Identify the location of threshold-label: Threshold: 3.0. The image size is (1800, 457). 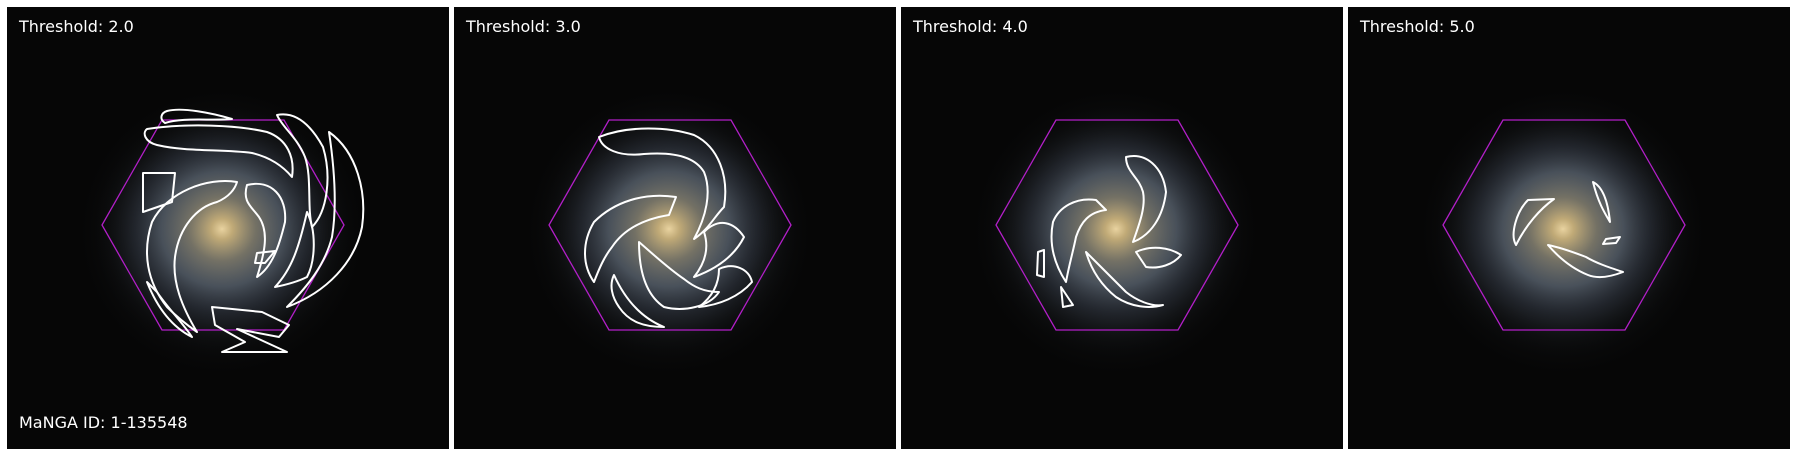
(523, 26).